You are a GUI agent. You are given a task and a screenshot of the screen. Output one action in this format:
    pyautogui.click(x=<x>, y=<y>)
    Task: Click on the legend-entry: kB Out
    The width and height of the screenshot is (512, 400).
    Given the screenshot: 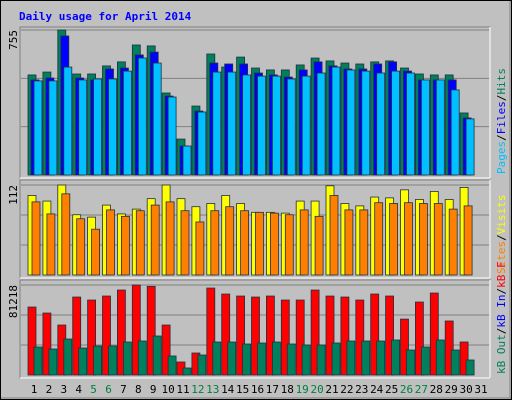 What is the action you would take?
    pyautogui.click(x=501, y=354)
    